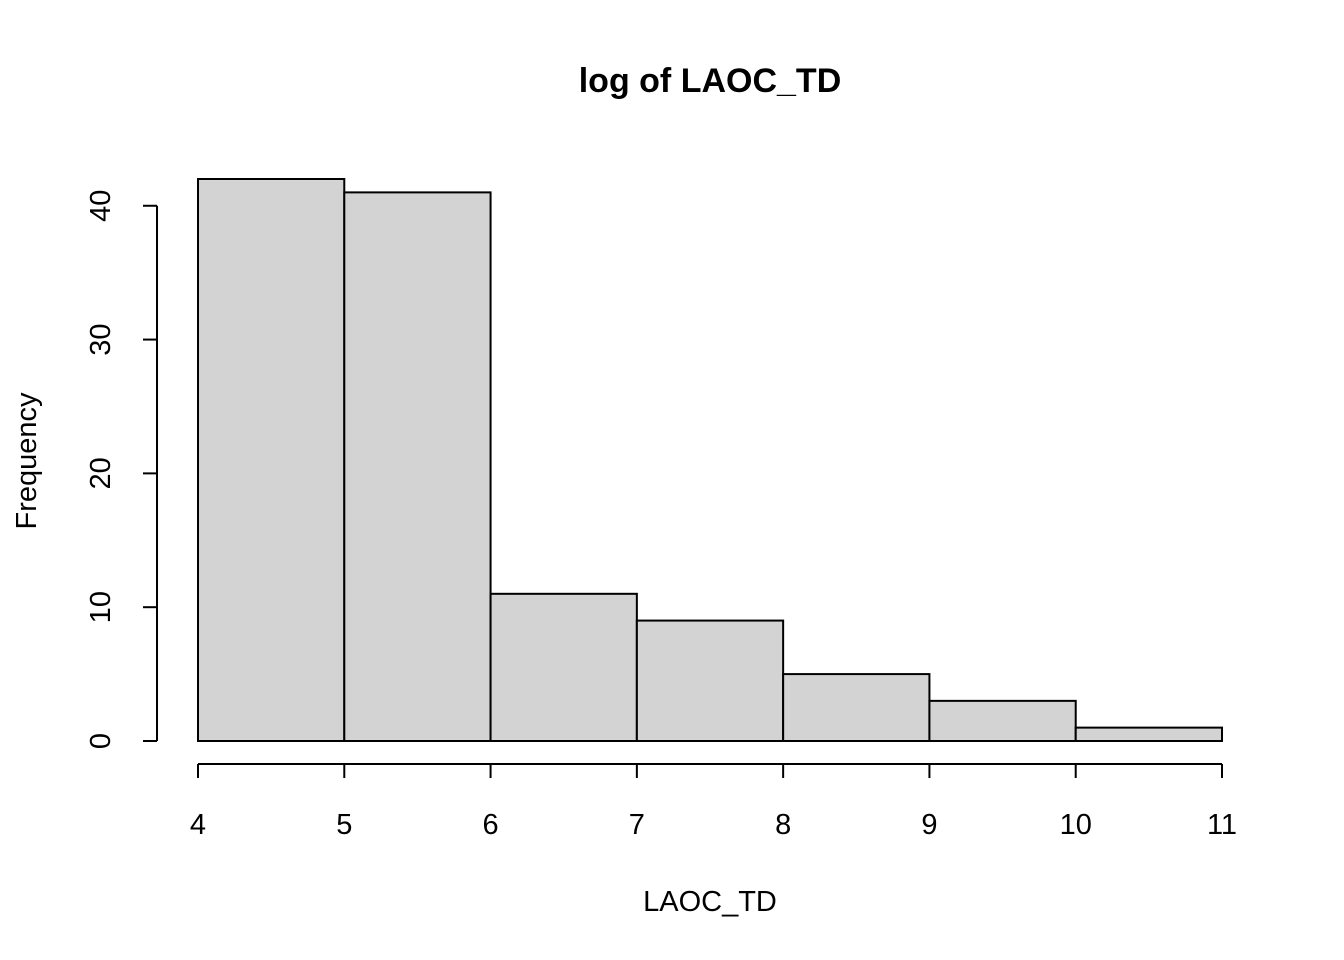 This screenshot has width=1344, height=960. What do you see at coordinates (637, 825) in the screenshot?
I see `x-tick-label-3: 7` at bounding box center [637, 825].